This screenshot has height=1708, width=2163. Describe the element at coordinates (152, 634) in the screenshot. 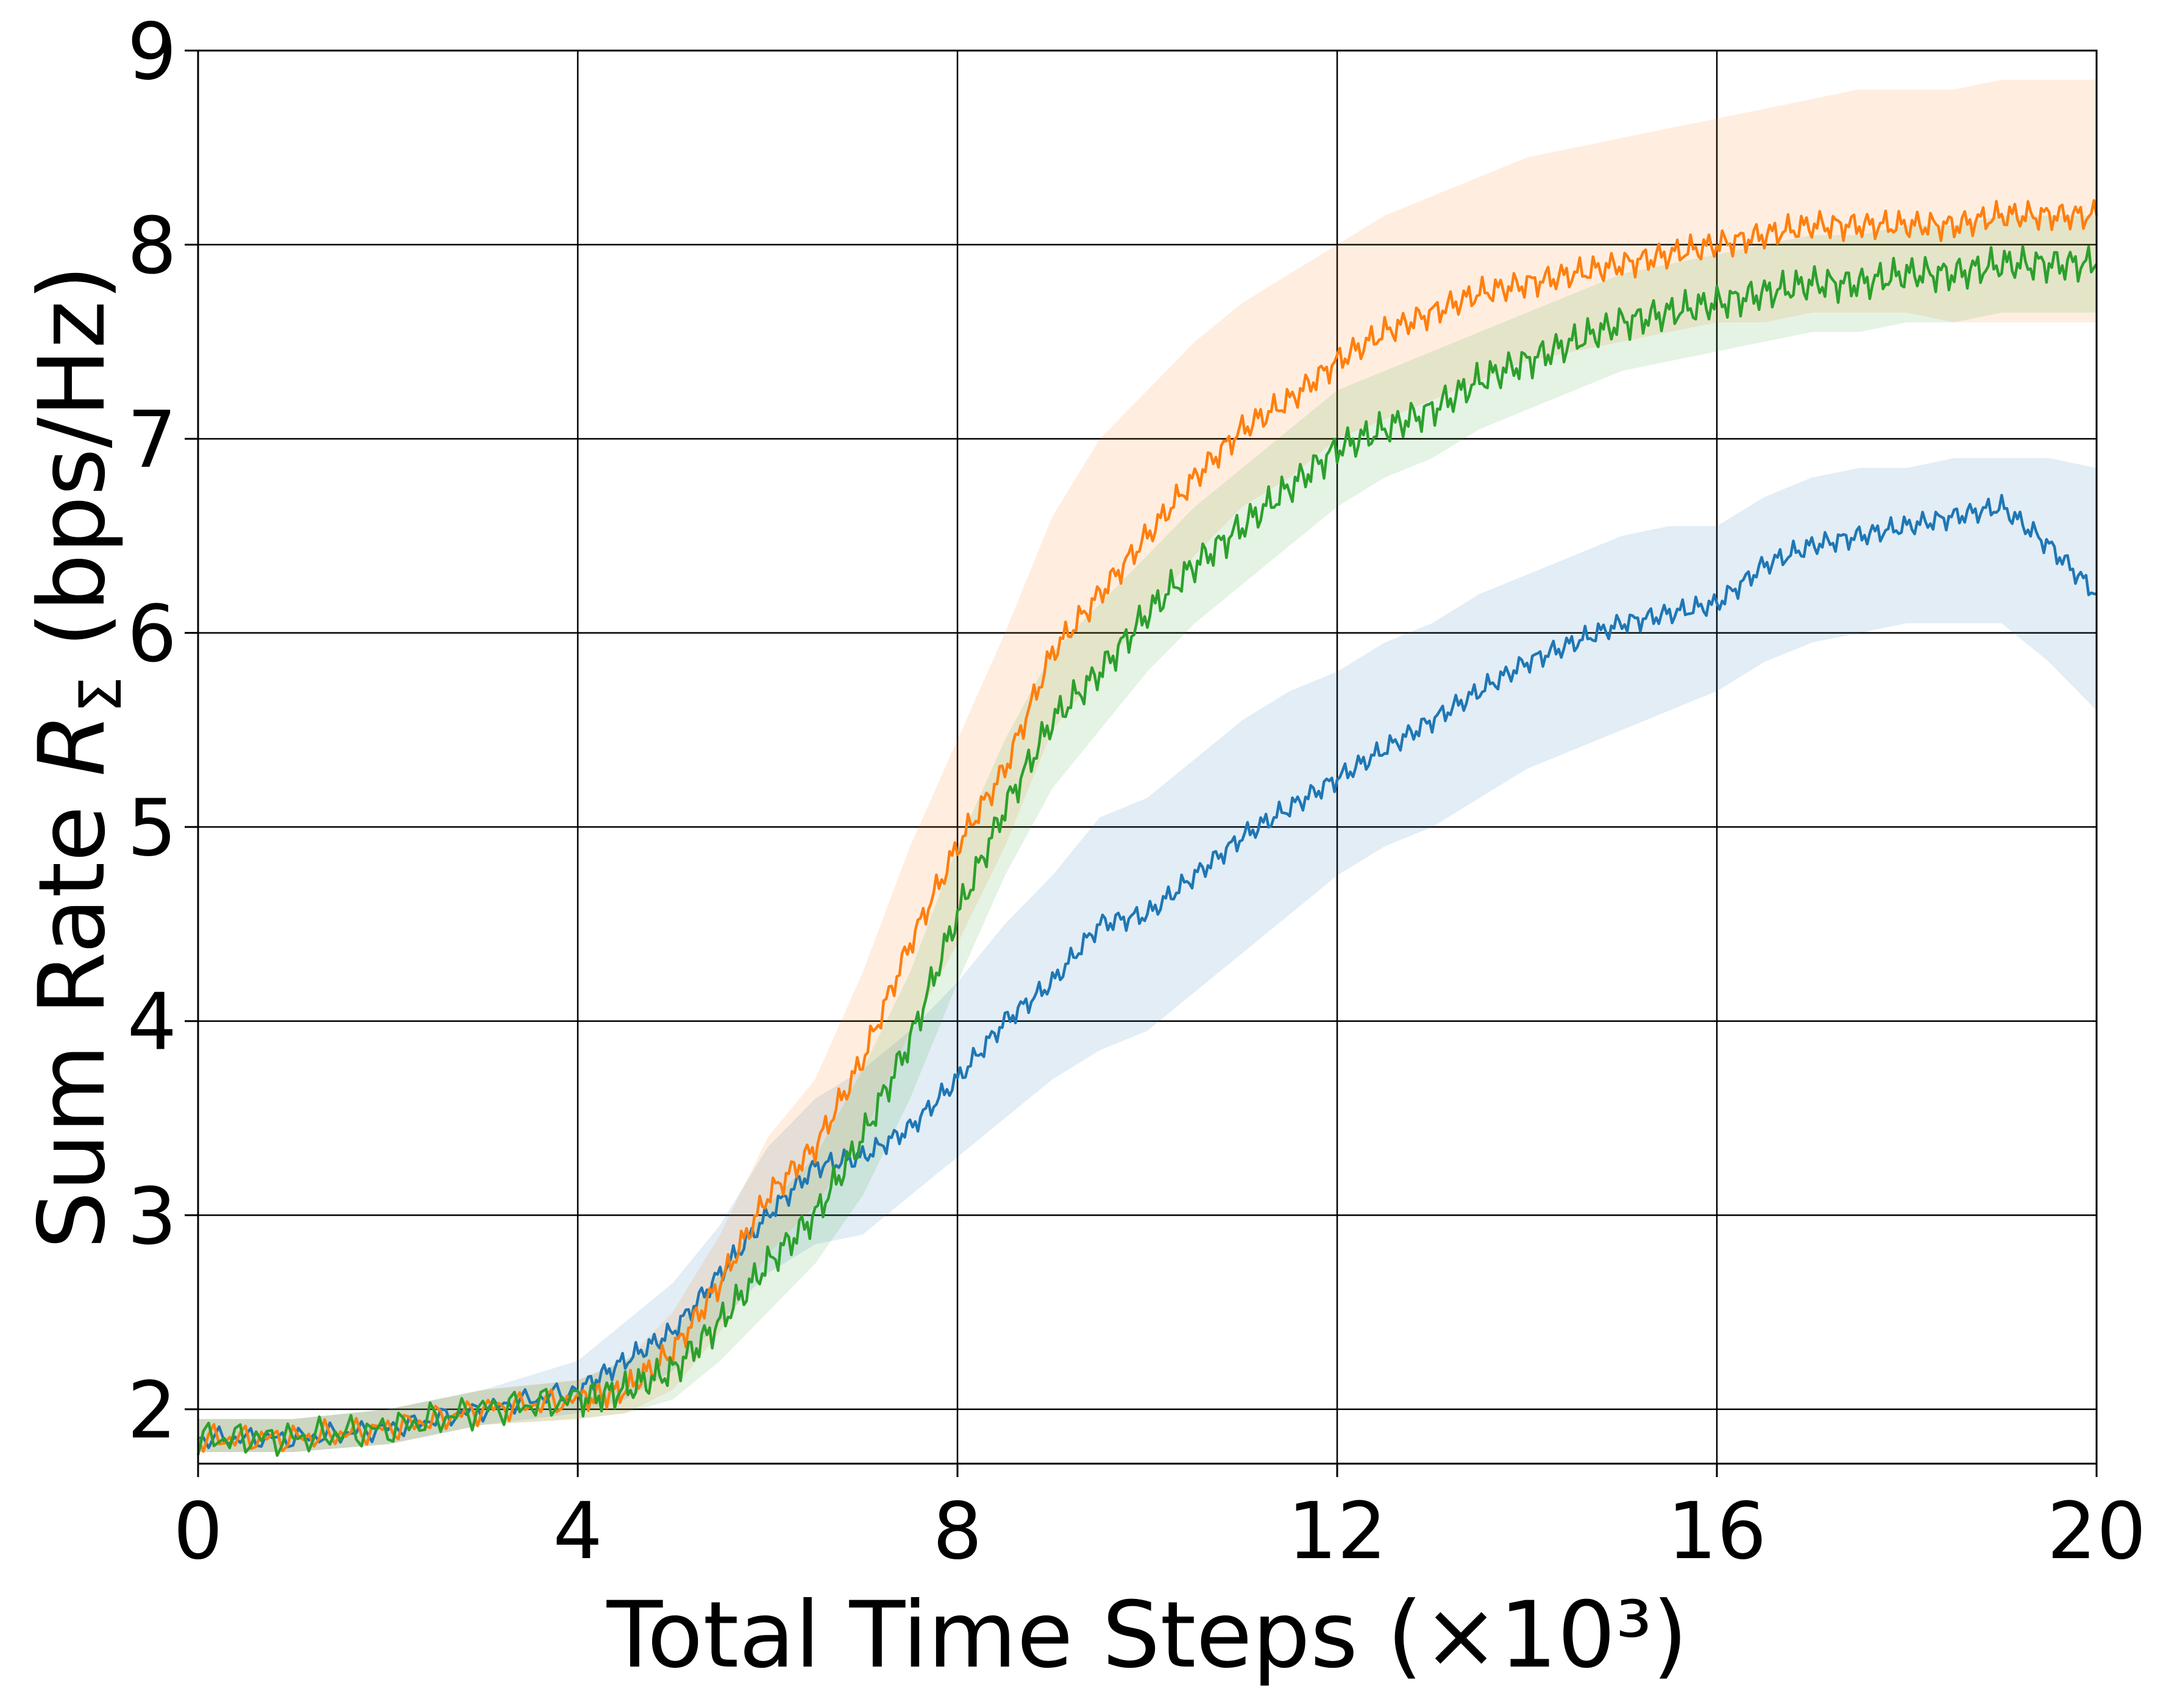

I see `y-tick-label: 6` at that location.